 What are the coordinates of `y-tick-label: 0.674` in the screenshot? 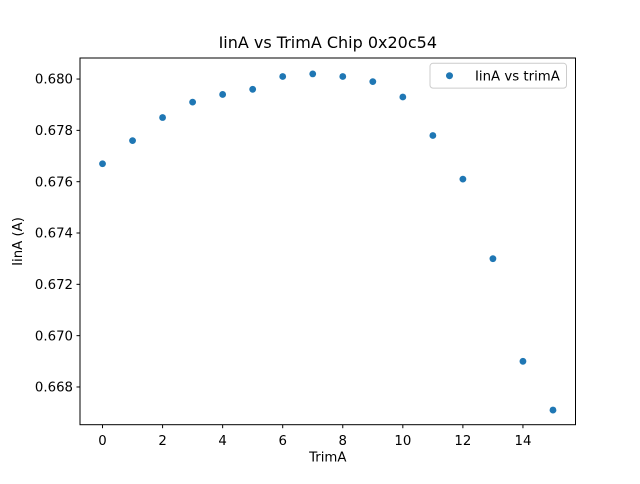 It's located at (54, 234).